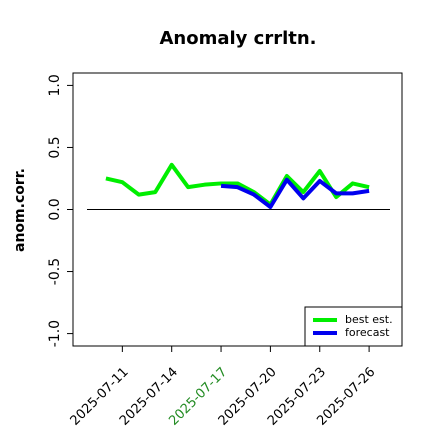  Describe the element at coordinates (367, 332) in the screenshot. I see `legend-label: forecast` at that location.